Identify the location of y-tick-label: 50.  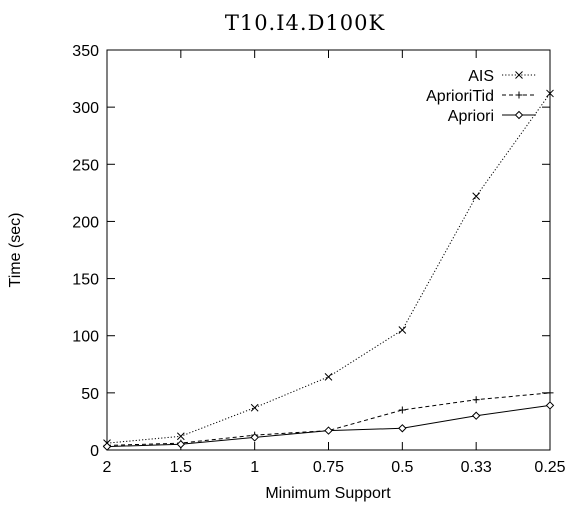
(90, 394).